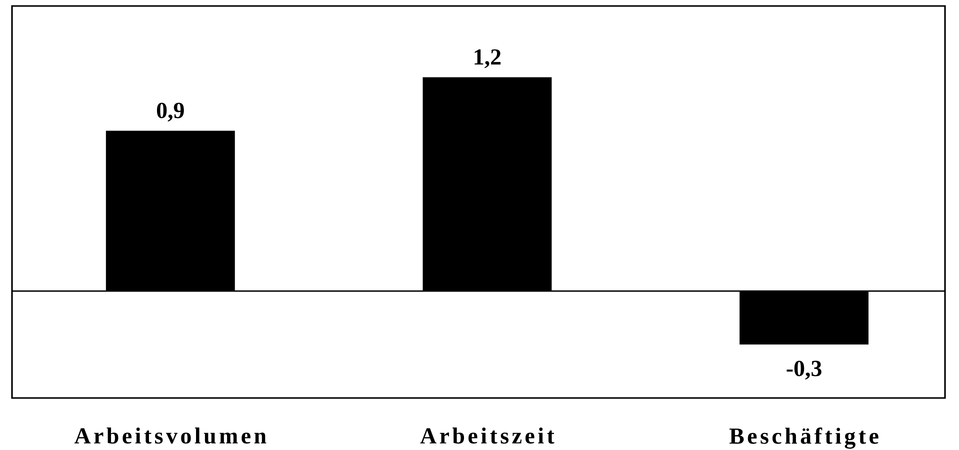  I want to click on data-label: 0,9, so click(170, 112).